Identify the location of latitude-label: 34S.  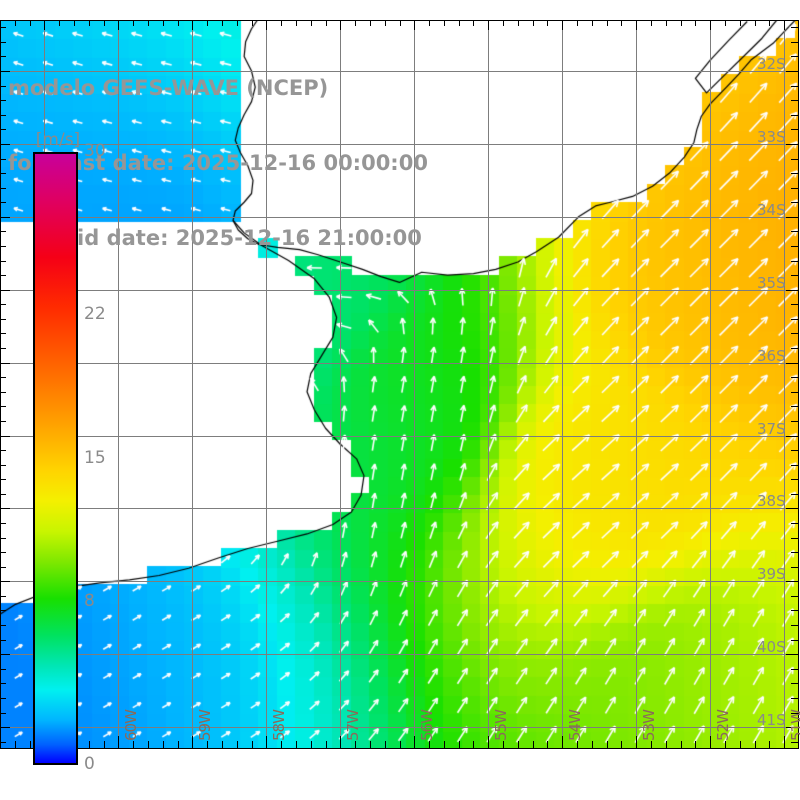
(771, 210).